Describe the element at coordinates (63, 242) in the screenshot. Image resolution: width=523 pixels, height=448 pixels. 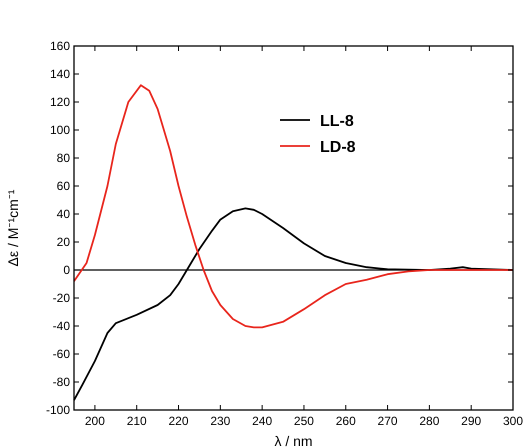
I see `y-tick-label: 20` at that location.